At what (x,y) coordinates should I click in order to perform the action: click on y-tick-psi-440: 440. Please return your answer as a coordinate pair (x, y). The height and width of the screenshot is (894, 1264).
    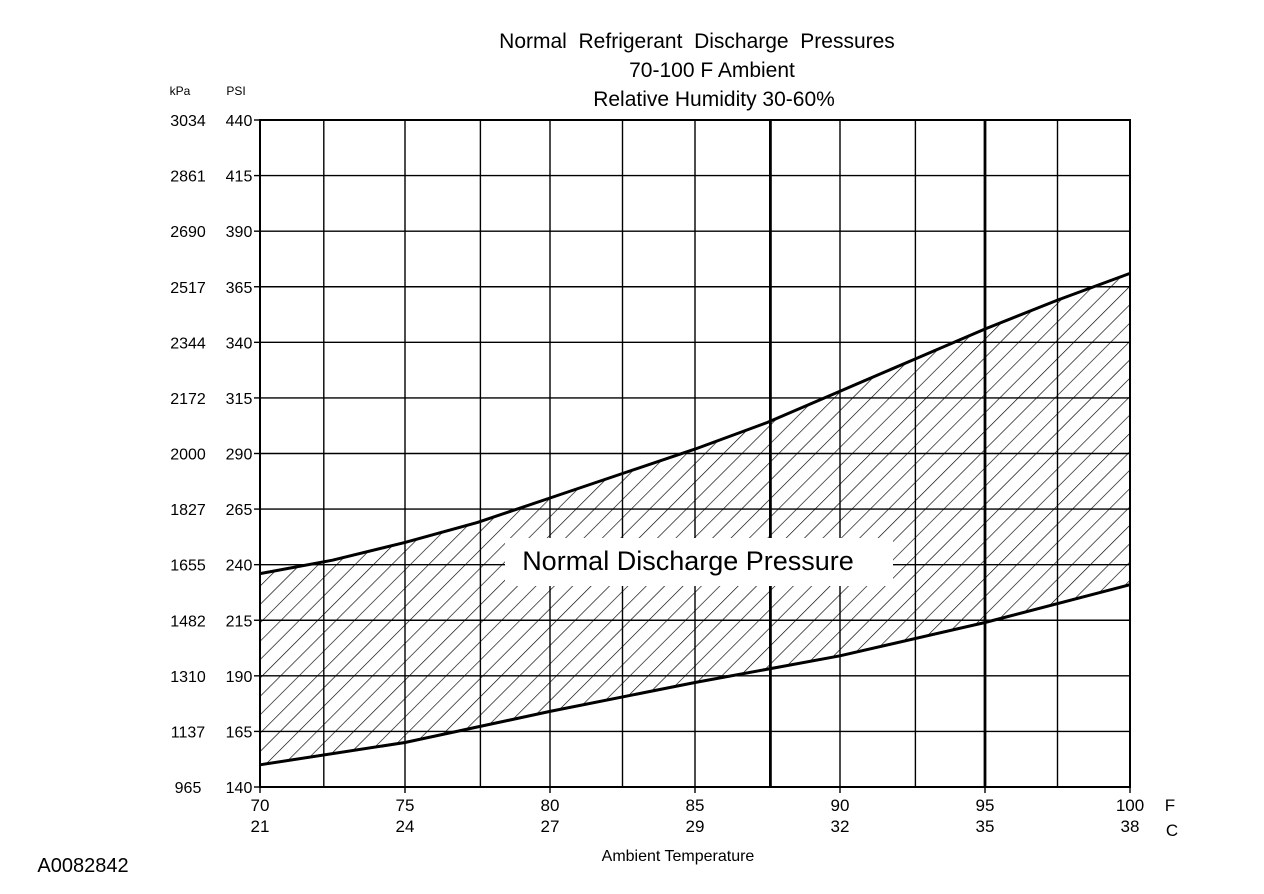
    Looking at the image, I should click on (239, 121).